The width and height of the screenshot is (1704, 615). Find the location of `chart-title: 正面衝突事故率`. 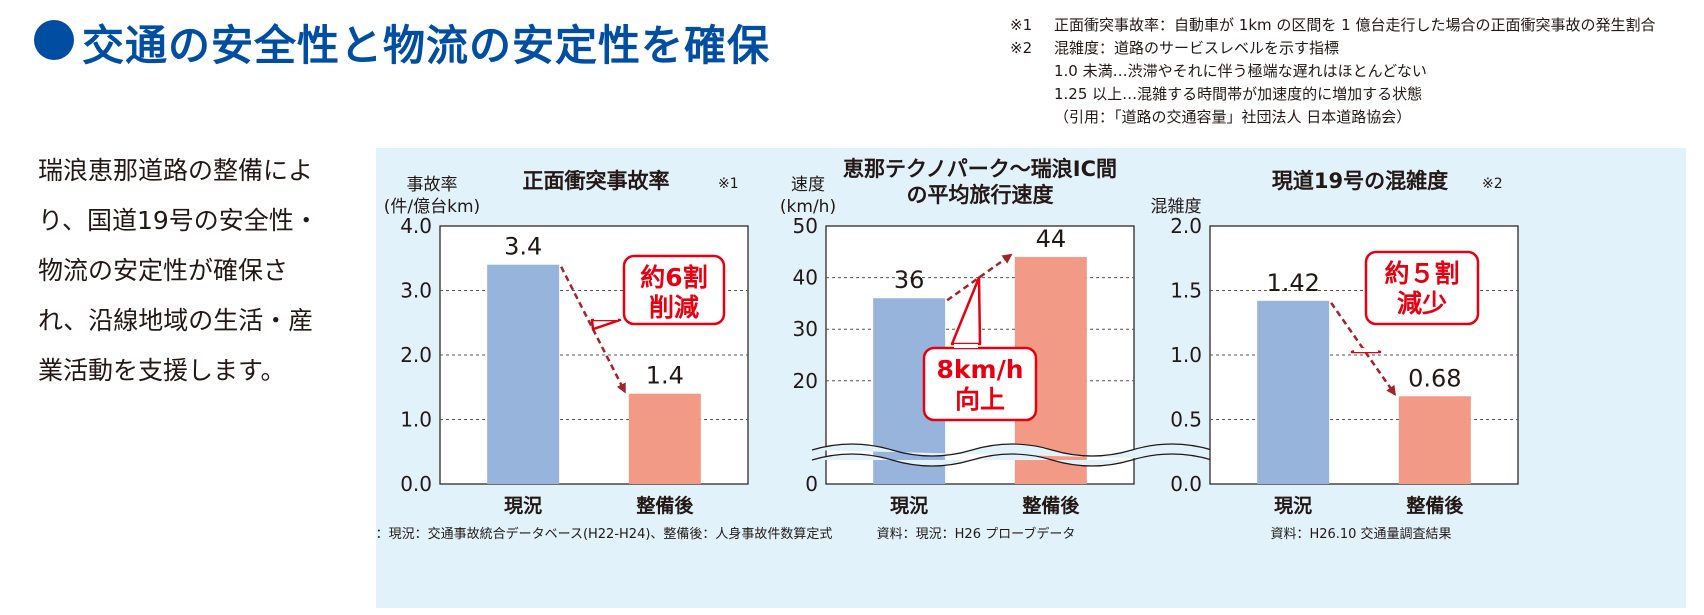

chart-title: 正面衝突事故率 is located at coordinates (596, 181).